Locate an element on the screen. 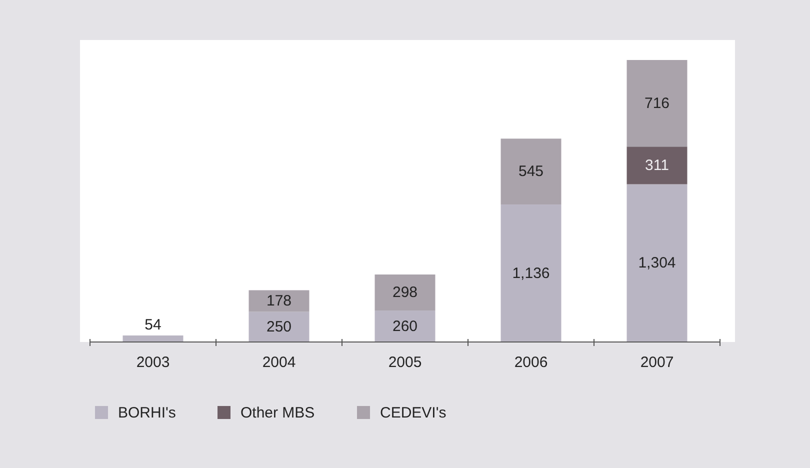 The image size is (810, 468). x-tick-label: 2003 is located at coordinates (153, 362).